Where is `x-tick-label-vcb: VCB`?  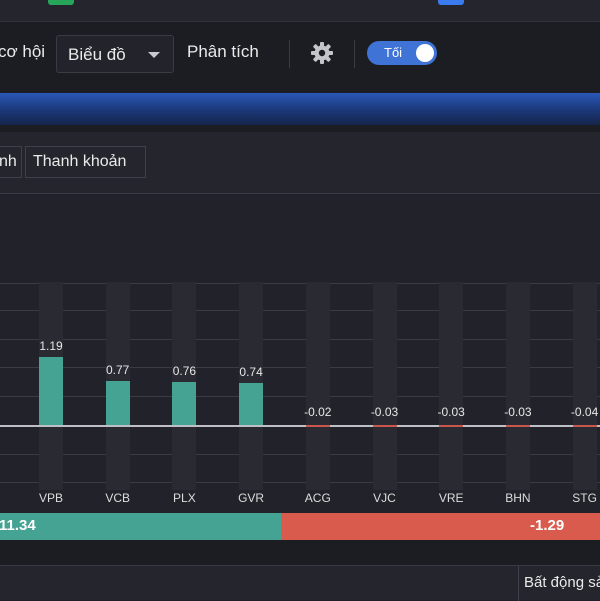
x-tick-label-vcb: VCB is located at coordinates (118, 498).